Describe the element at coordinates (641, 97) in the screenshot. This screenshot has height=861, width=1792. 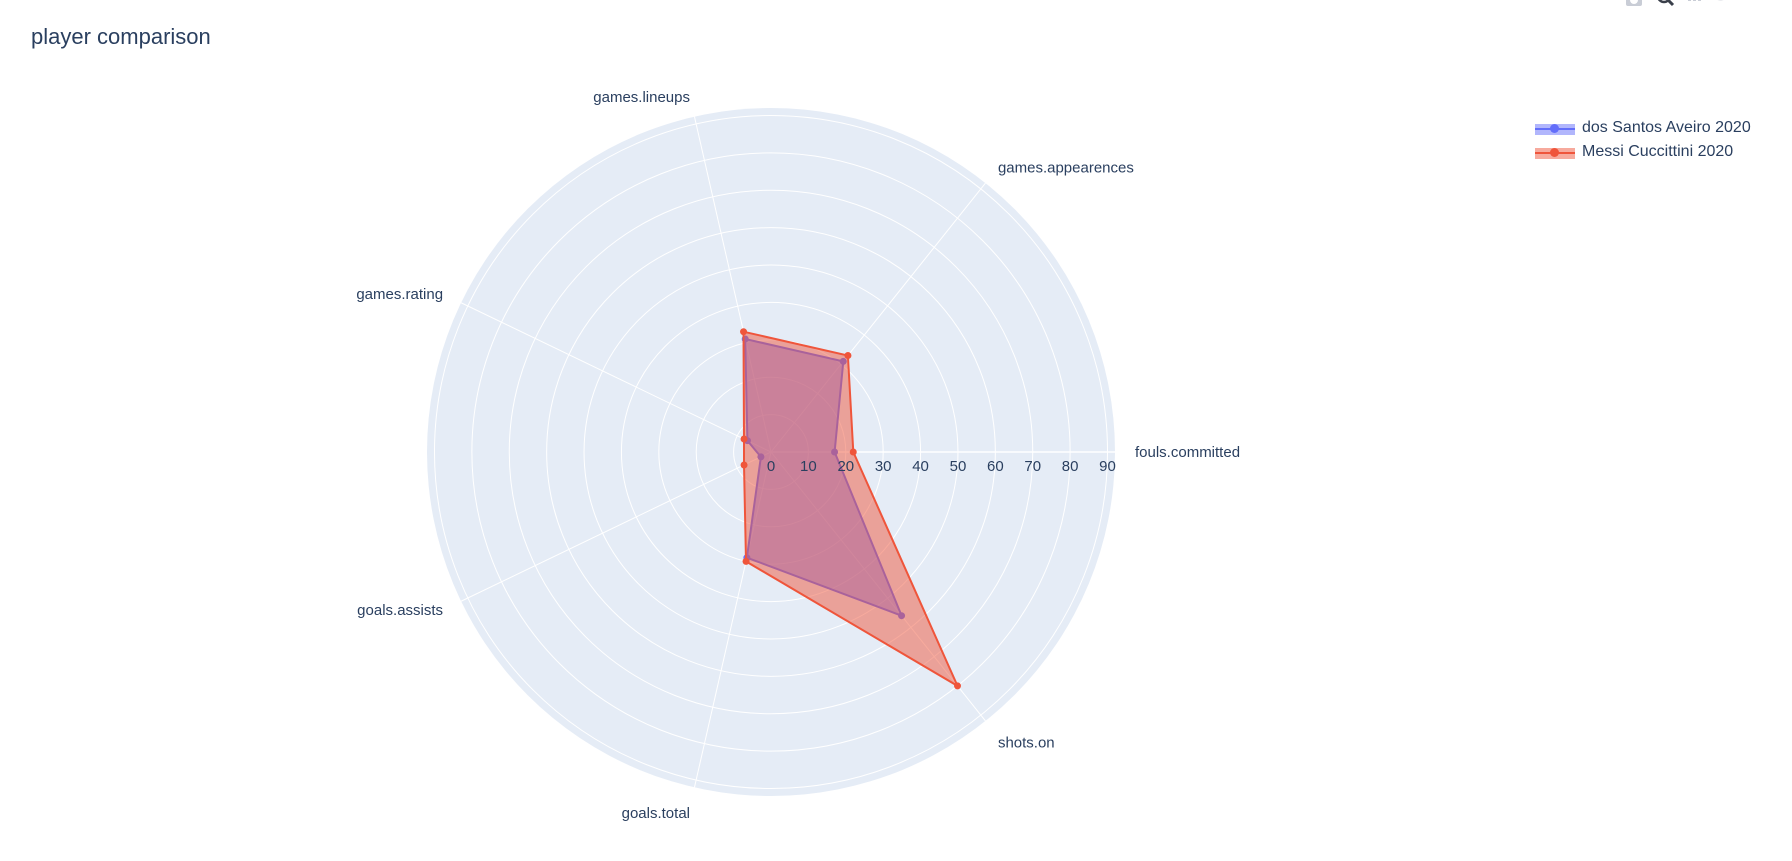
I see `angular-label: games.lineups` at that location.